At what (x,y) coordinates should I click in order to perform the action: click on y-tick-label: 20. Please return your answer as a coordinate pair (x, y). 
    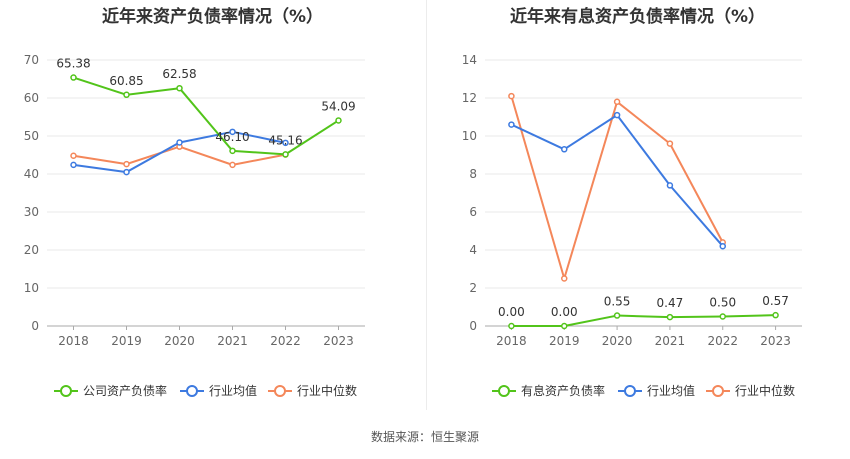
    Looking at the image, I should click on (31, 250).